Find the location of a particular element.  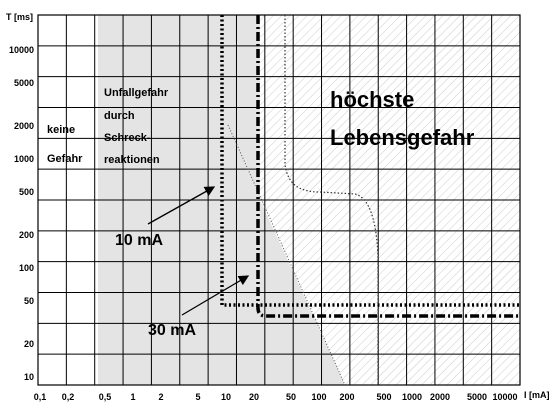

x-tick-label: 5 is located at coordinates (197, 397).